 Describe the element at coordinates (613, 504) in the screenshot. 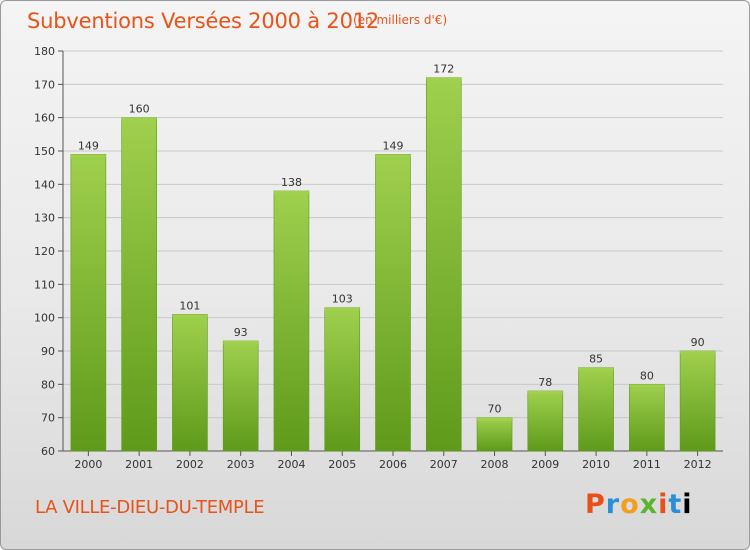

I see `logo-letter: r` at that location.